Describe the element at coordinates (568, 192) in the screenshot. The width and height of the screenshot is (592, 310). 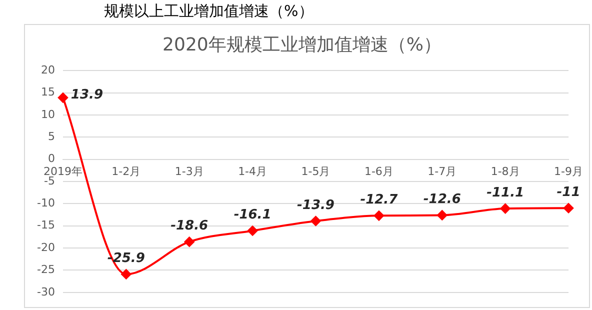
I see `data-label: -11` at that location.